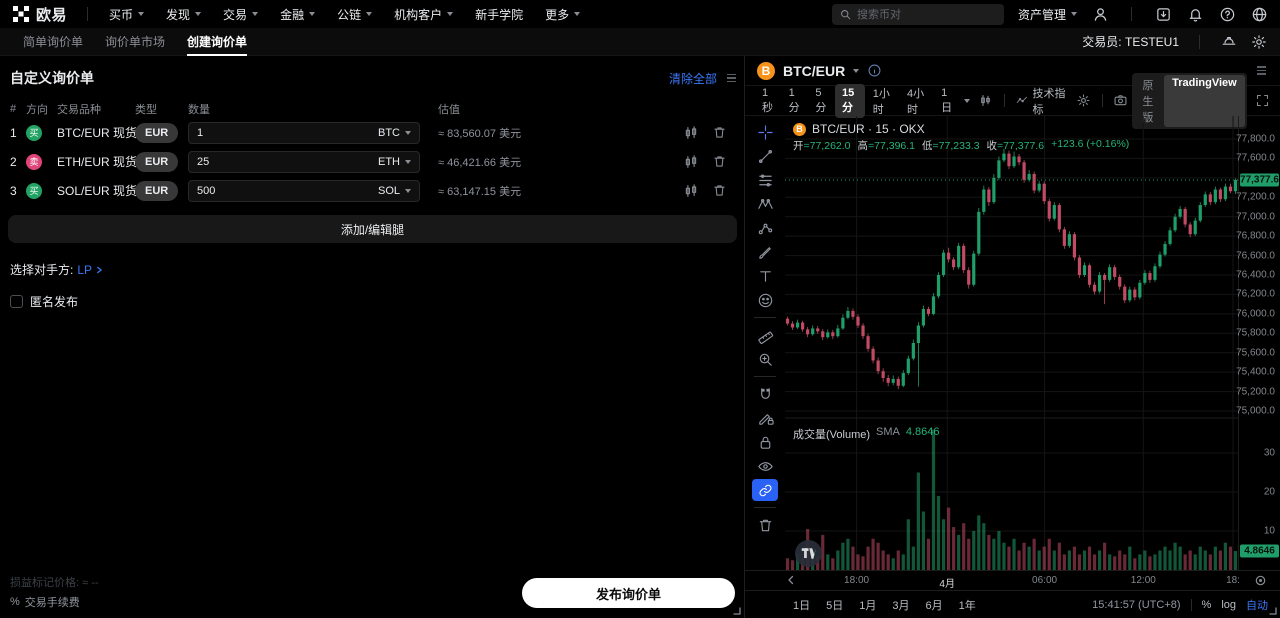 This screenshot has width=1280, height=618. Describe the element at coordinates (1259, 42) in the screenshot. I see `settings-gear-icon` at that location.